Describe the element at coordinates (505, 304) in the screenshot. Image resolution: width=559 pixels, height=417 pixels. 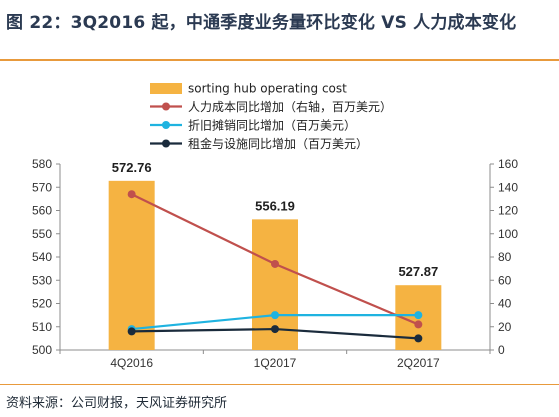
I see `y-right-tick-label: 40` at that location.